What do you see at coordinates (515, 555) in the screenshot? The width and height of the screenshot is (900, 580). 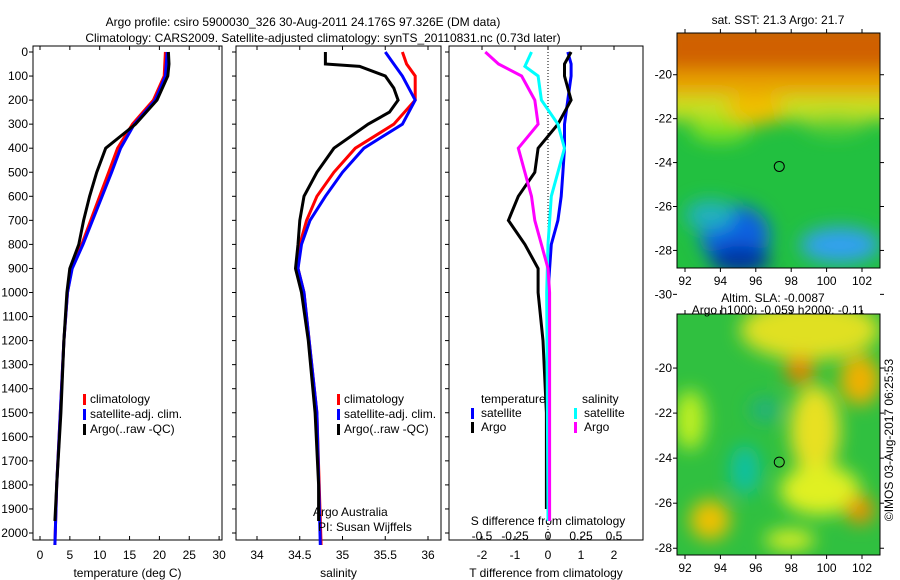 I see `x-tick-label: -1` at bounding box center [515, 555].